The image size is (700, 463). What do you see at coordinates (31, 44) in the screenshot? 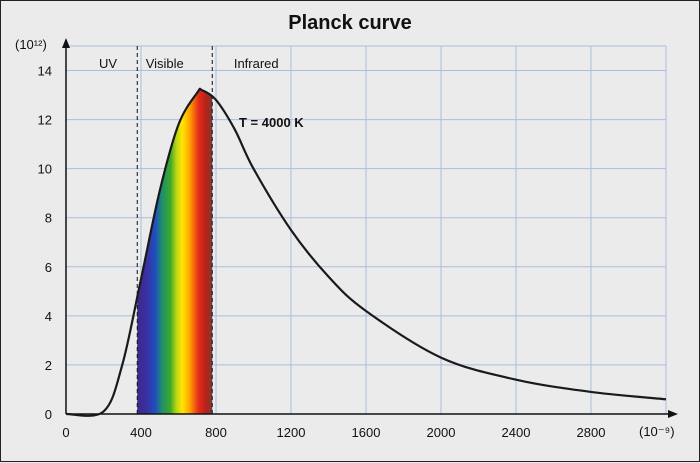
I see `y-unit-label: (10¹²)` at bounding box center [31, 44].